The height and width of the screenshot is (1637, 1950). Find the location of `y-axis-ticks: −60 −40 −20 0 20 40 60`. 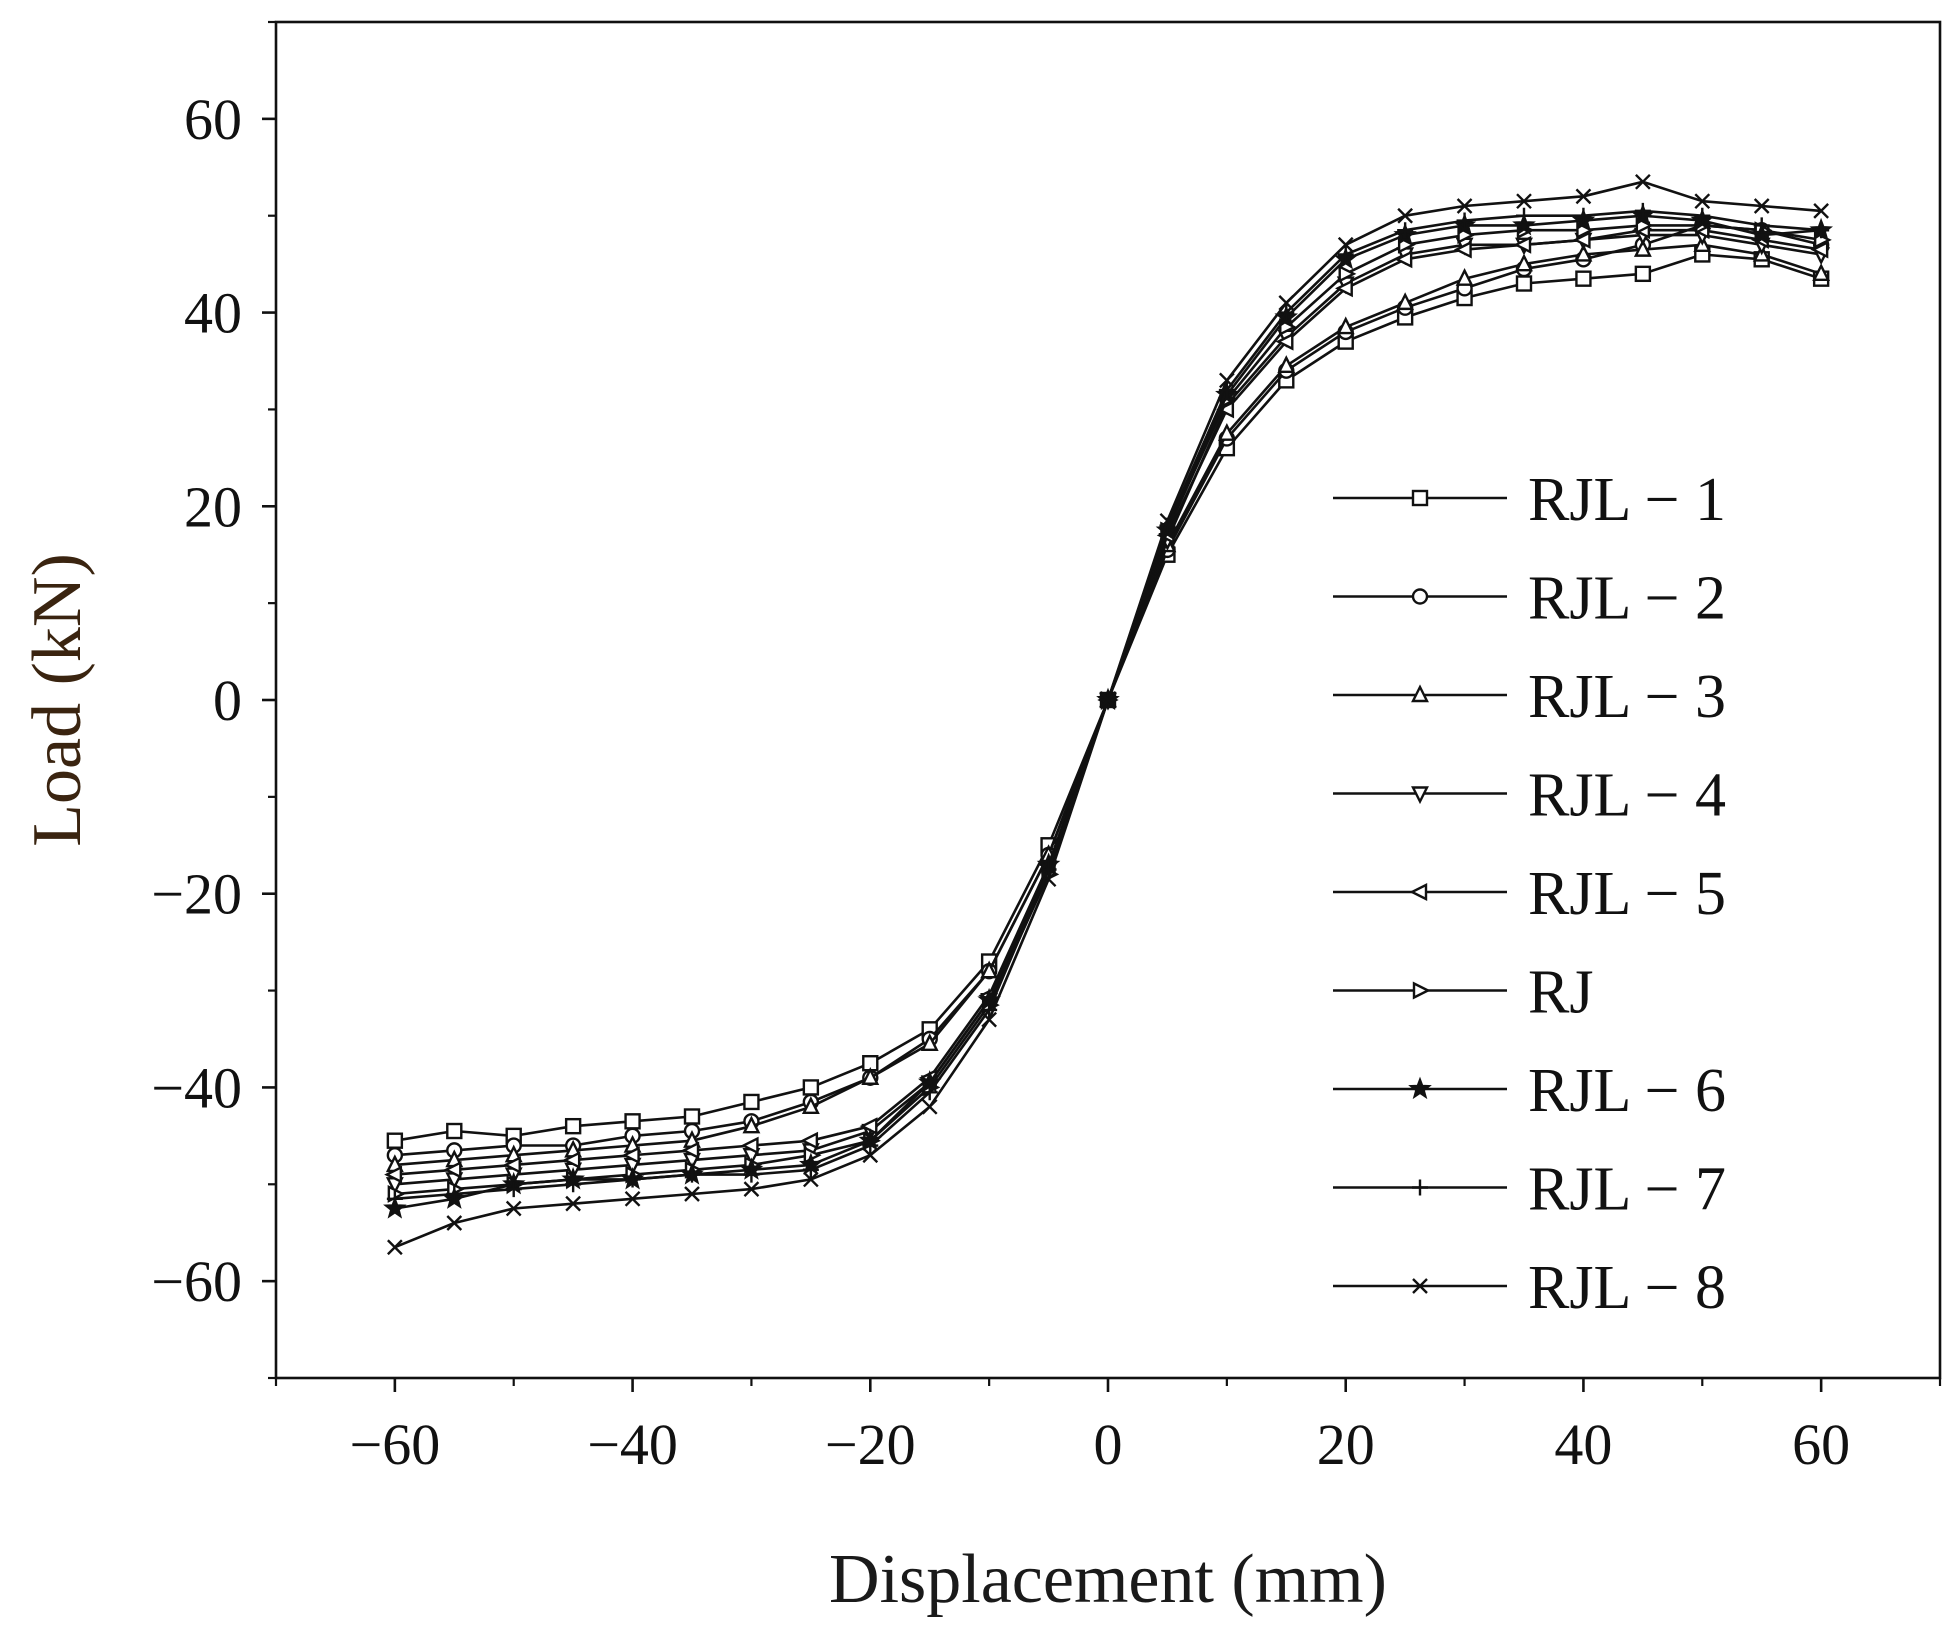

y-axis-ticks: −60 −40 −20 0 20 40 60 is located at coordinates (213, 700).